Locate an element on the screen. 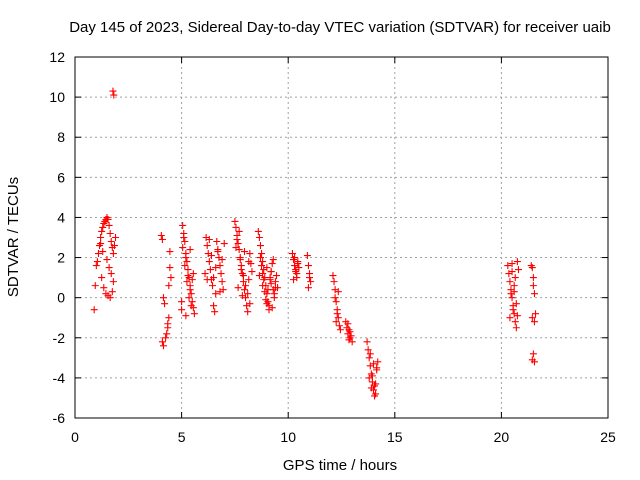 The height and width of the screenshot is (480, 640). y-tick-label: 10 is located at coordinates (57, 97).